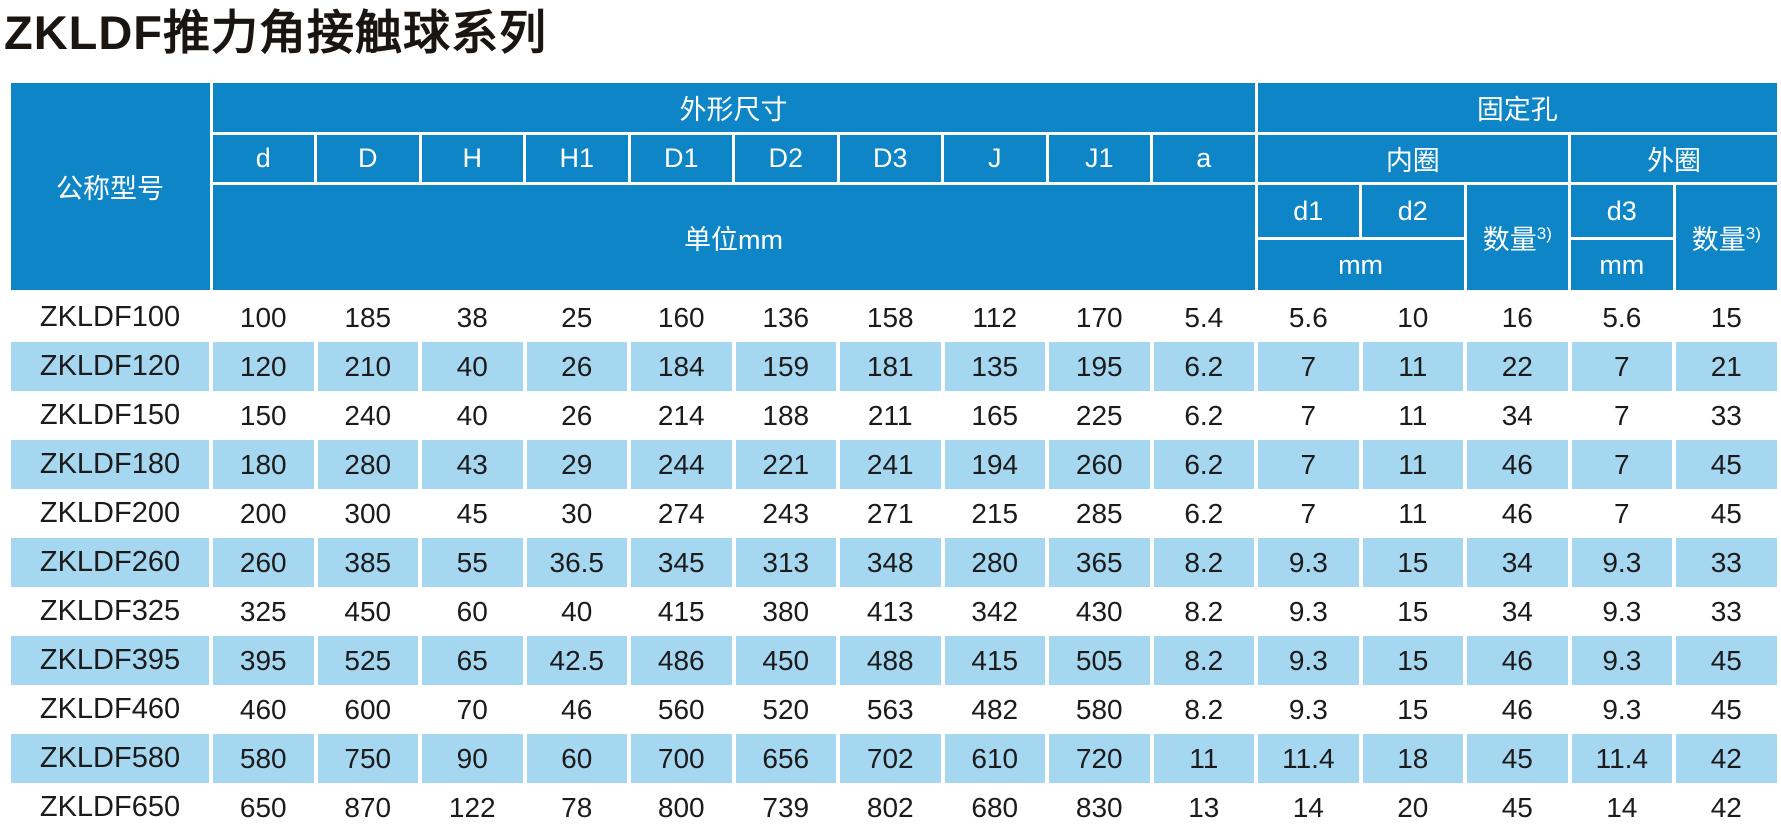  What do you see at coordinates (786, 158) in the screenshot?
I see `header-col-D2: D2` at bounding box center [786, 158].